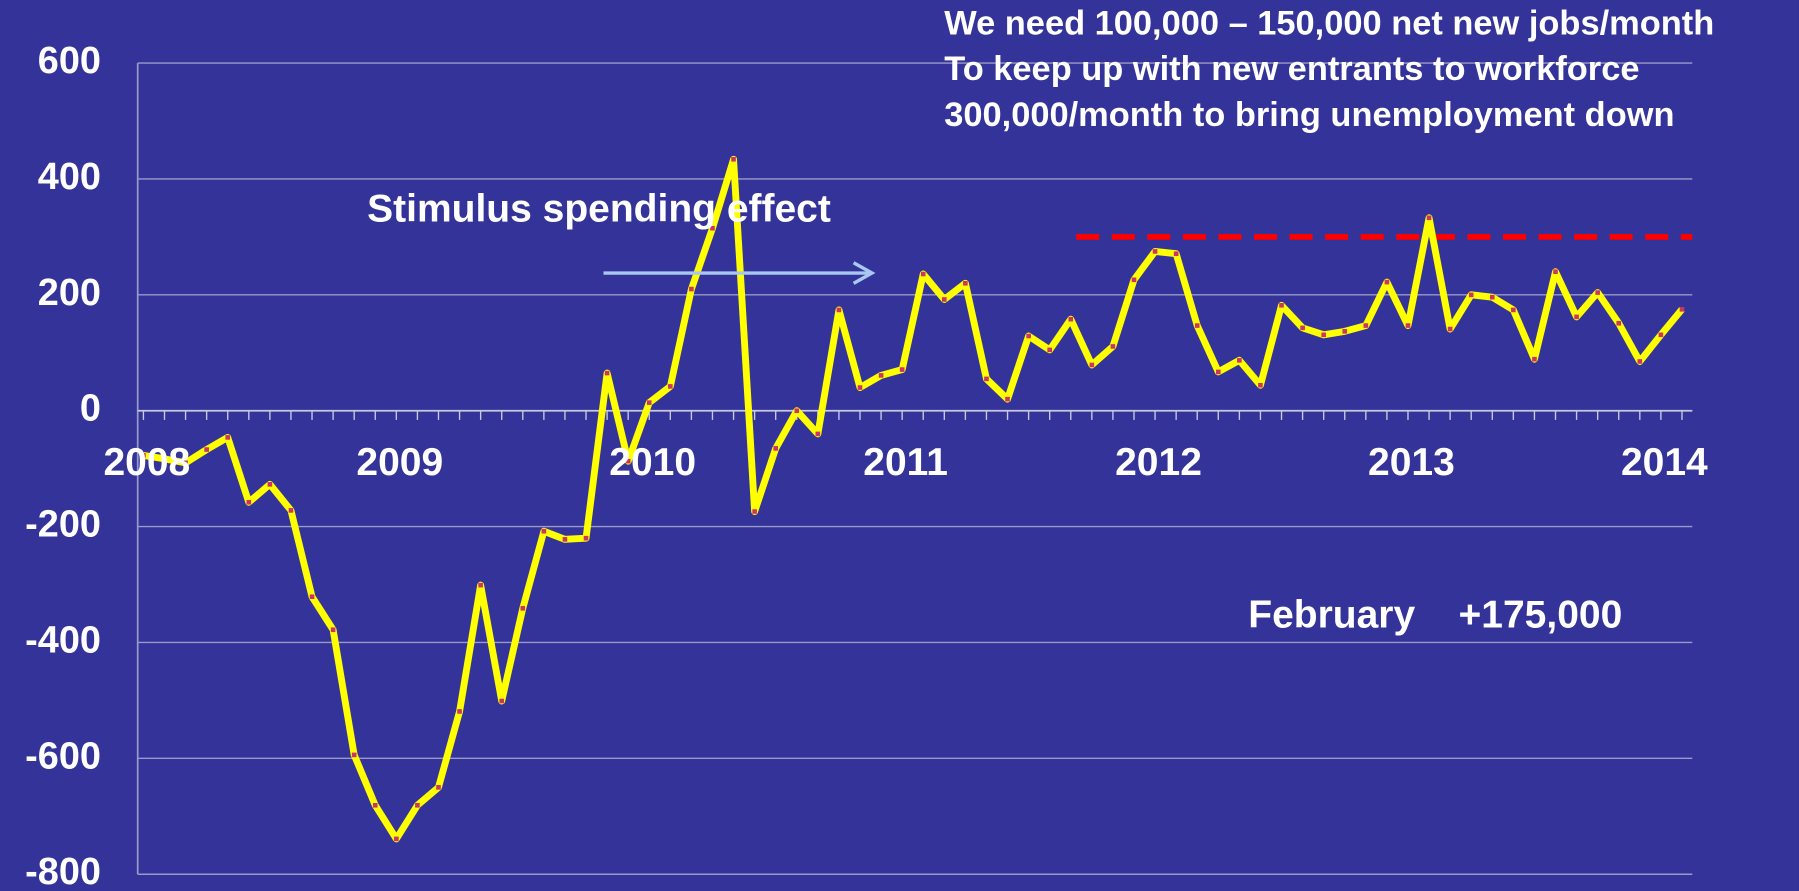 Image resolution: width=1799 pixels, height=891 pixels. I want to click on y-tick-label: 0, so click(90, 409).